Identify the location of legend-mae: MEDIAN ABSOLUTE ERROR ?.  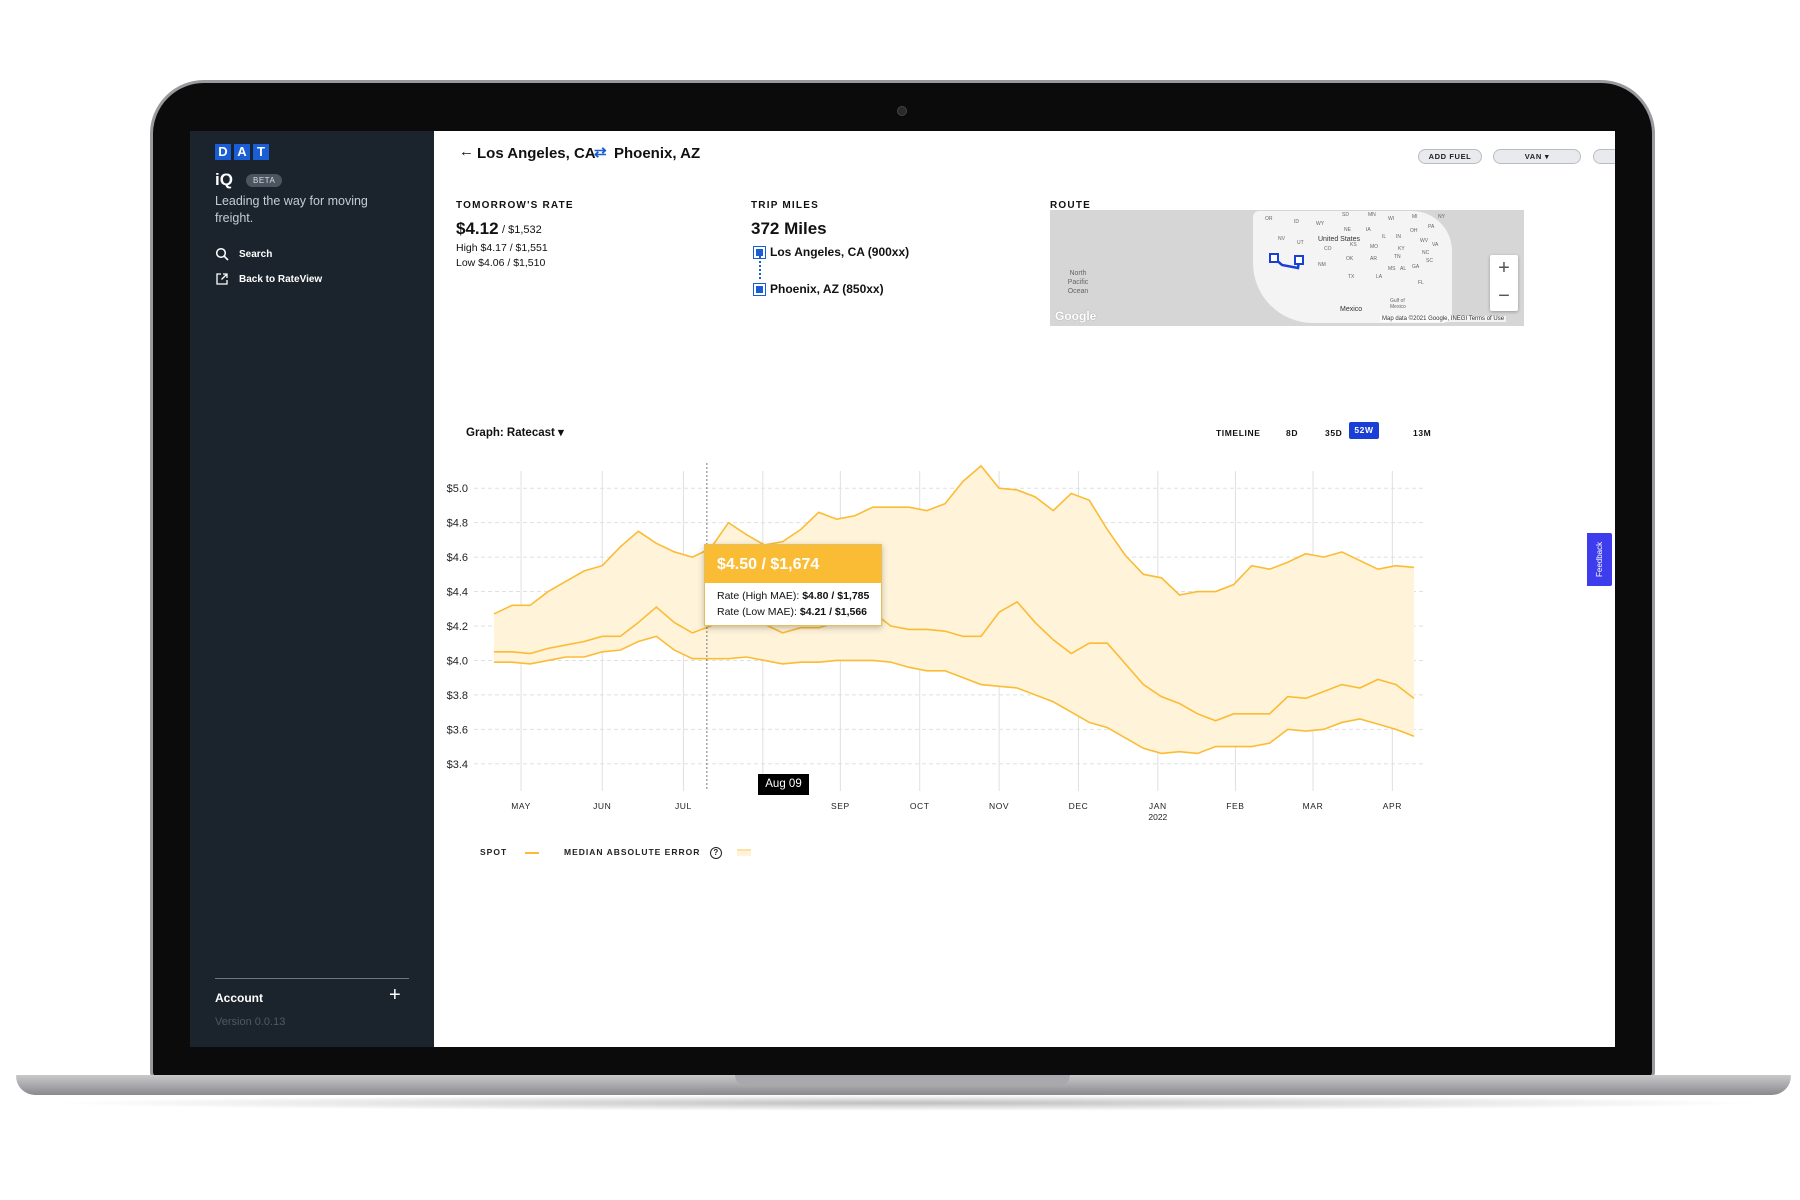
(658, 853).